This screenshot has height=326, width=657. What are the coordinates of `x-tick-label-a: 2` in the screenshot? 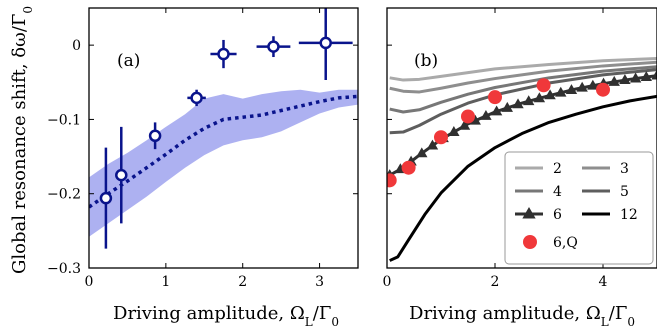 It's located at (242, 282).